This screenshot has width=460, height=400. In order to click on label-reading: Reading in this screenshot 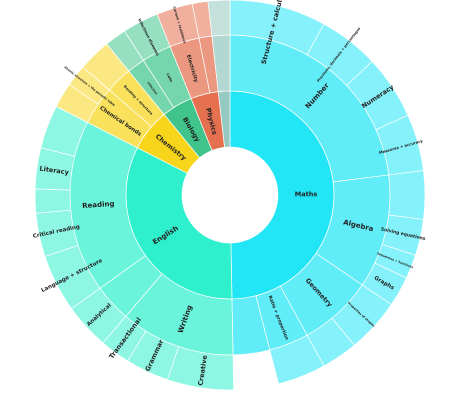, I will do `click(98, 205)`.